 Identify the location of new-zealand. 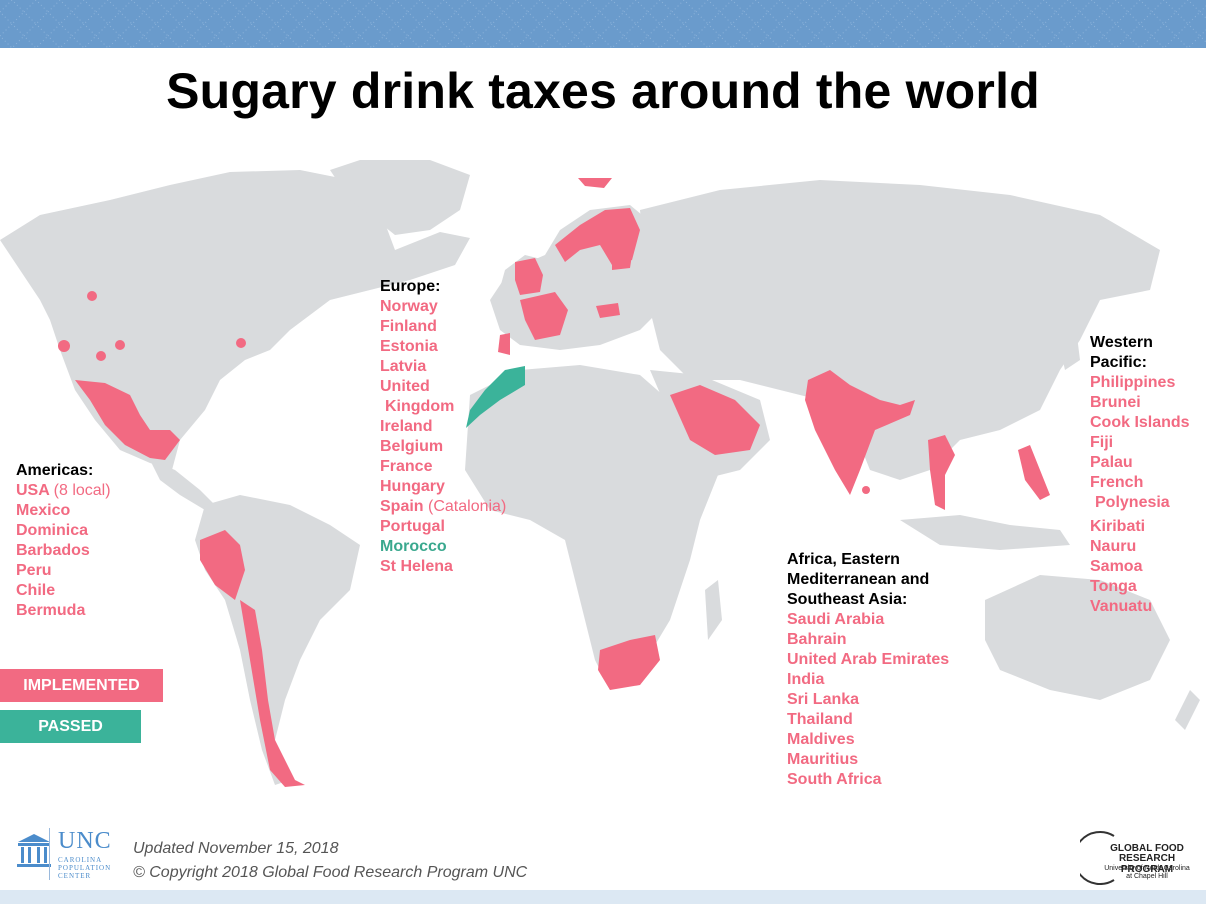
(1187, 710).